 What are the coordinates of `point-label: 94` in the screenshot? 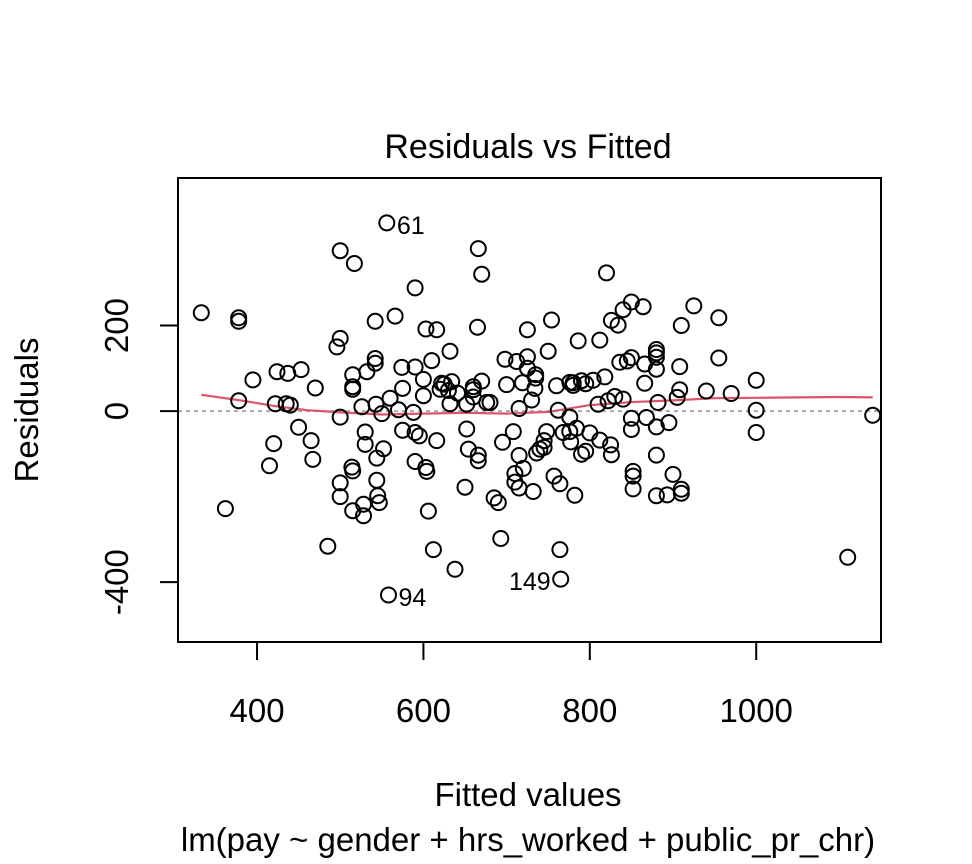 It's located at (412, 598).